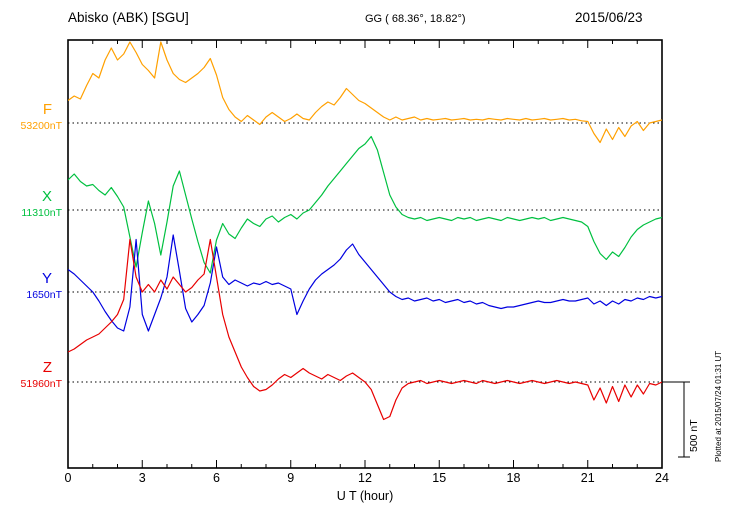 This screenshot has height=520, width=730. Describe the element at coordinates (41, 213) in the screenshot. I see `series-baseline-x: 11310nT` at that location.